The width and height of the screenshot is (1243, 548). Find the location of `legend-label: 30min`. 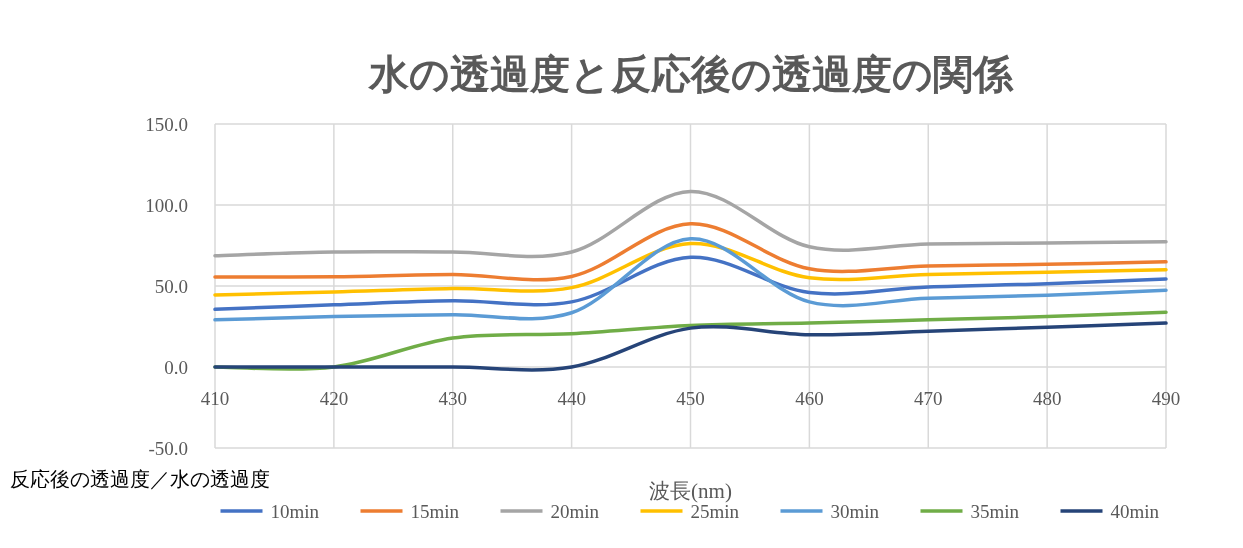

legend-label: 30min is located at coordinates (855, 511).